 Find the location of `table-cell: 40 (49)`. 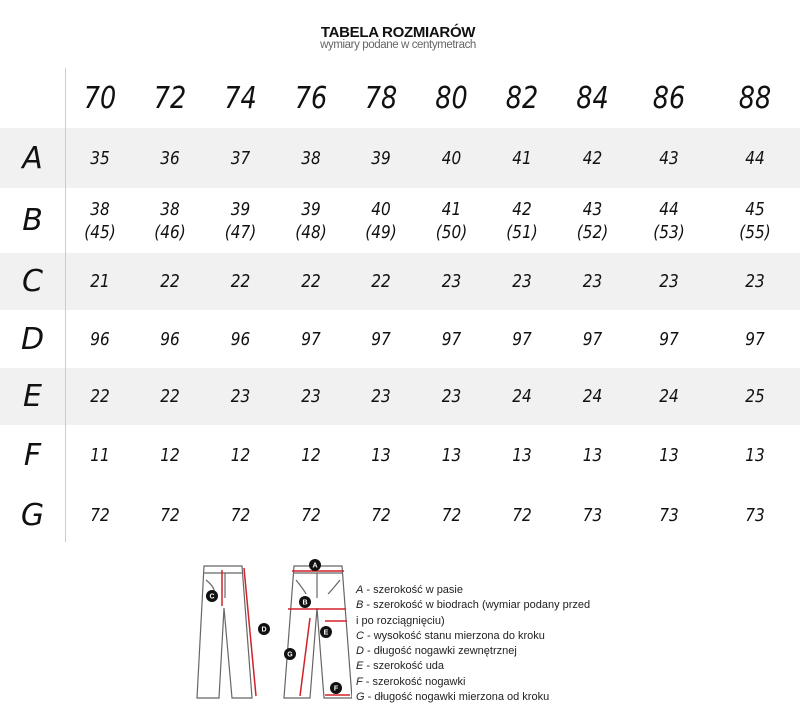

table-cell: 40 (49) is located at coordinates (381, 220).